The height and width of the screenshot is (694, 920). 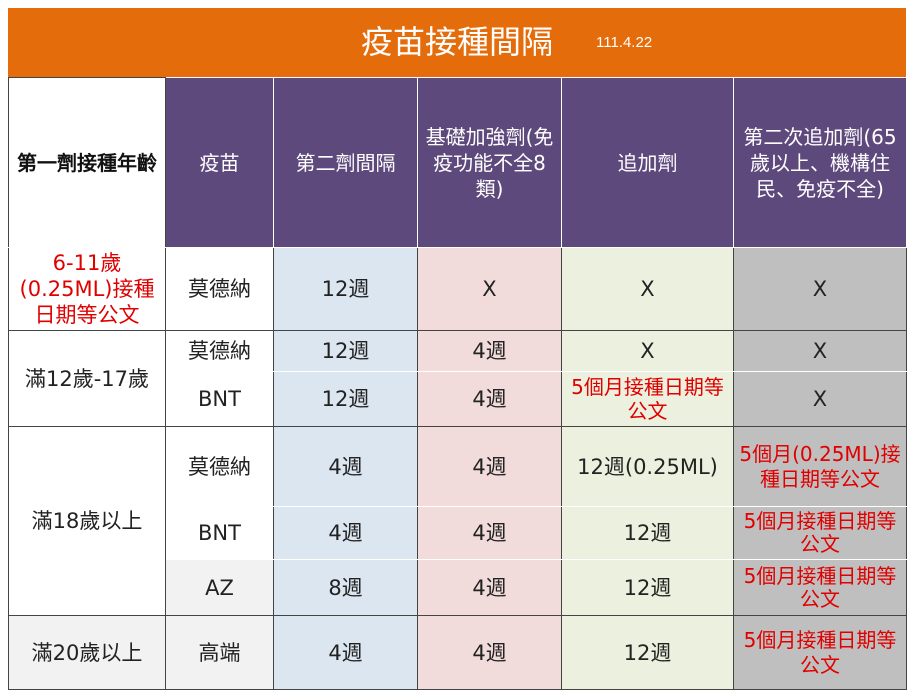 I want to click on header-basic-booster: 基礎加強劑(免疫功能不全8類), so click(x=489, y=162).